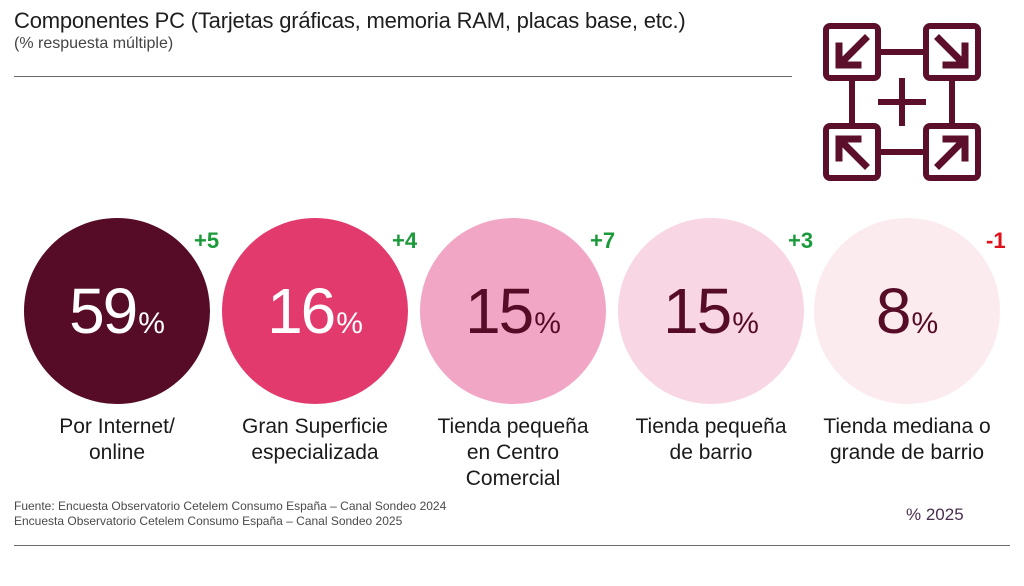  Describe the element at coordinates (711, 439) in the screenshot. I see `bubble-label: Tienda pequeña de barrio` at that location.